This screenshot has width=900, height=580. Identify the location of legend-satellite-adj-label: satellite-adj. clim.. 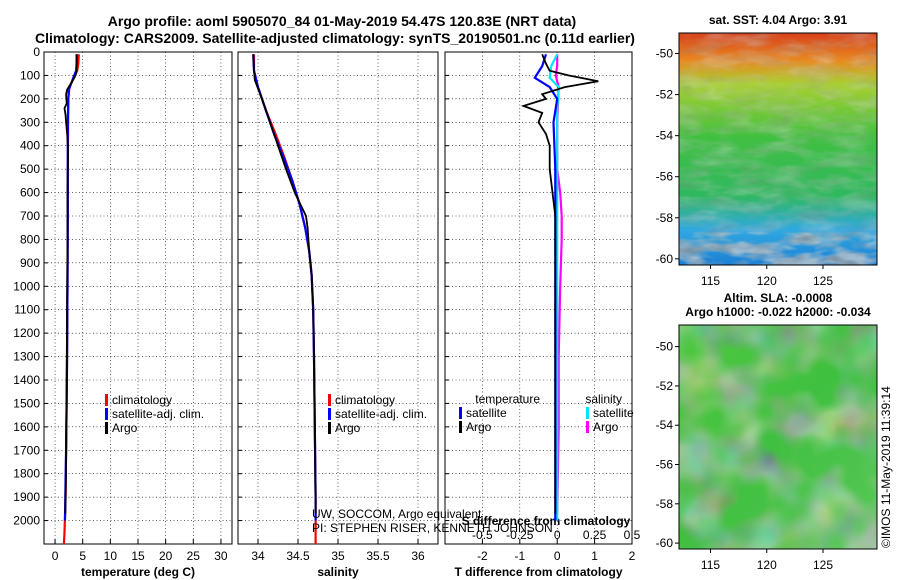
(381, 414).